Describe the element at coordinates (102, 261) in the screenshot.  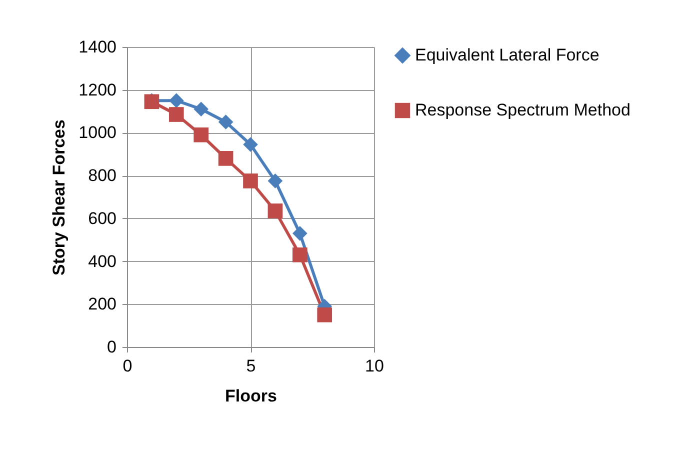
I see `y-tick-label: 400` at that location.